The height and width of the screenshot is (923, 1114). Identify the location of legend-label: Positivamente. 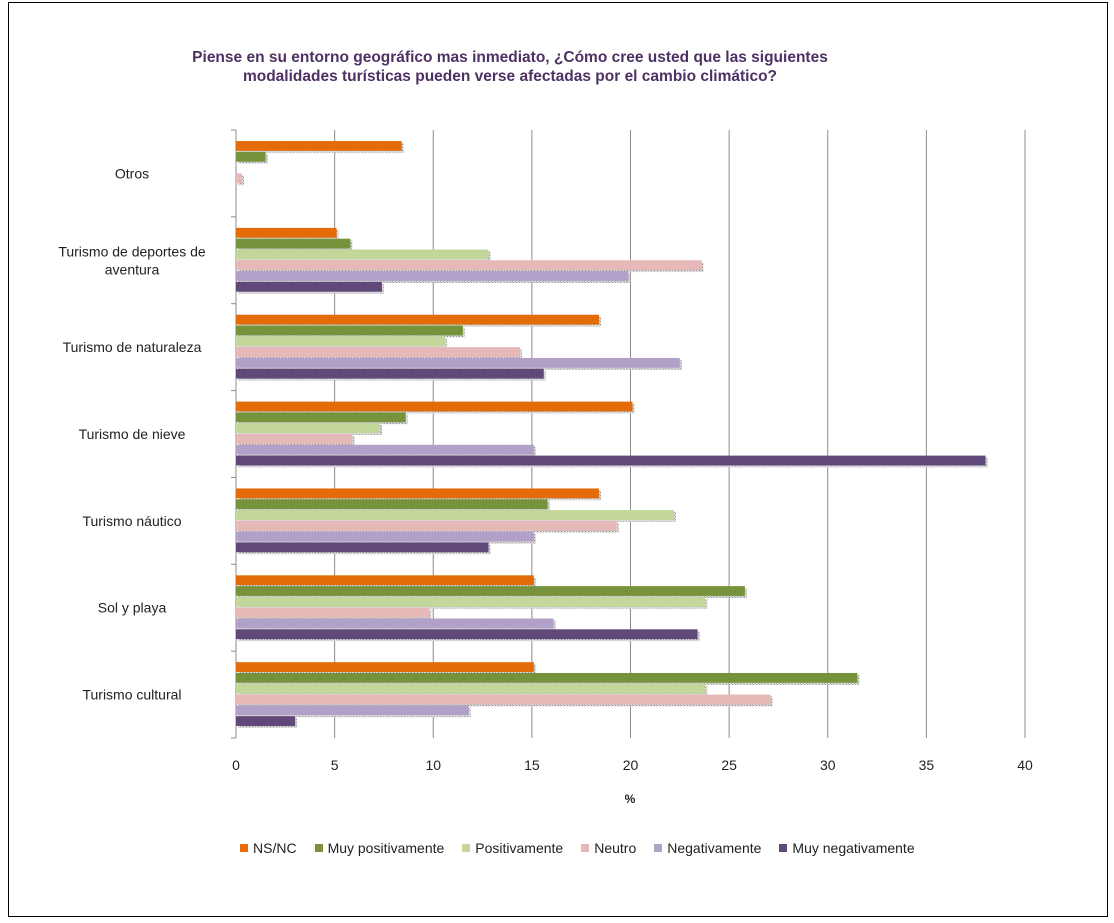
(519, 848).